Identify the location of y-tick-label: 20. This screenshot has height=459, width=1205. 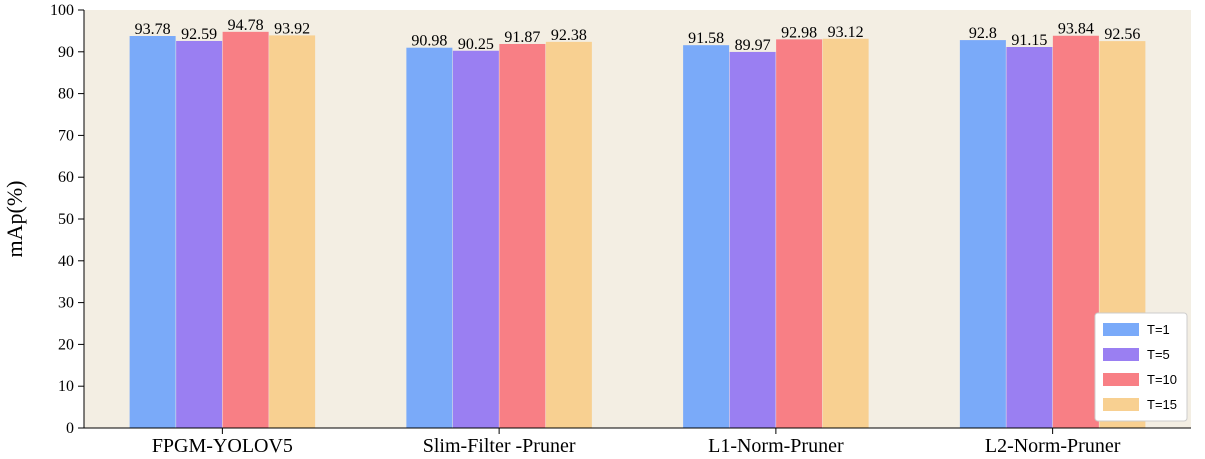
(66, 344).